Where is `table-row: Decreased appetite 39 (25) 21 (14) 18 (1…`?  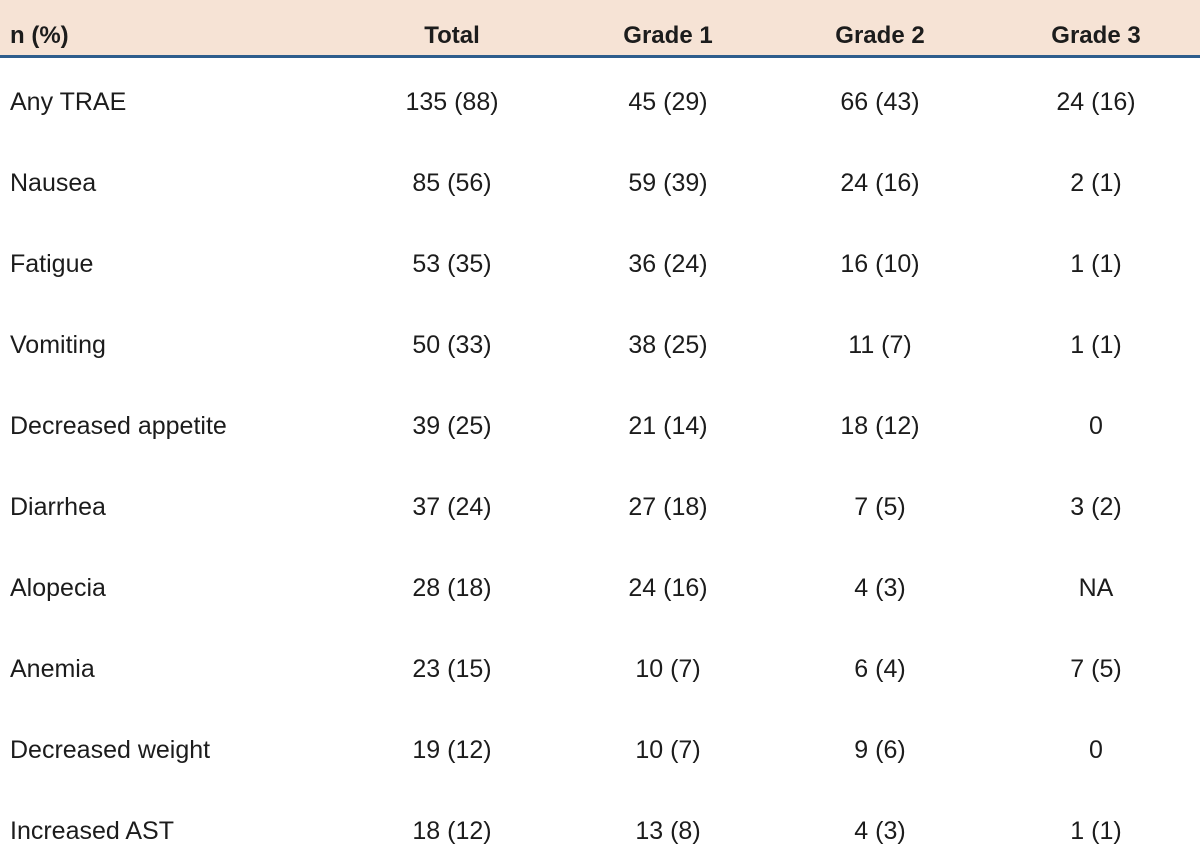 table-row: Decreased appetite 39 (25) 21 (14) 18 (1… is located at coordinates (600, 431).